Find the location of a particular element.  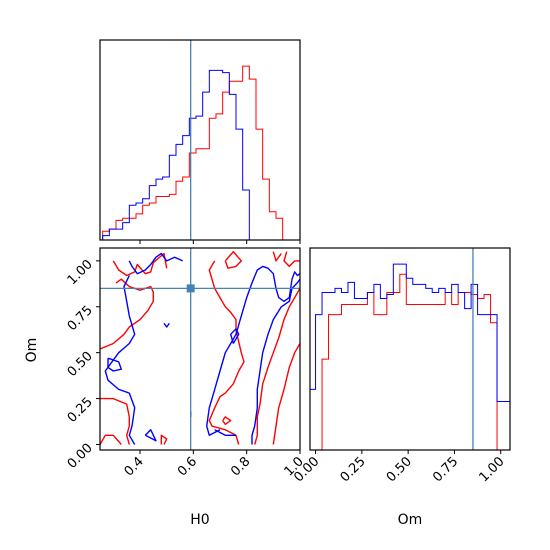

h0-histogram-panel is located at coordinates (200, 141).